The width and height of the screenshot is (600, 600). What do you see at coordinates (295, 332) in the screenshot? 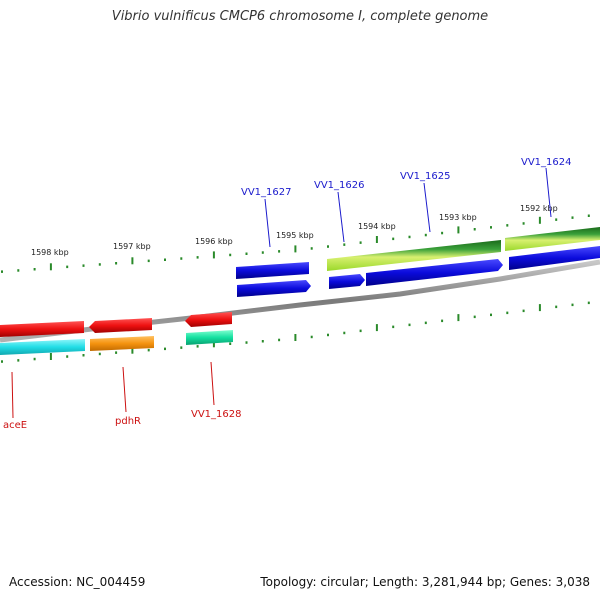
I see `inner-tick-ring` at bounding box center [295, 332].